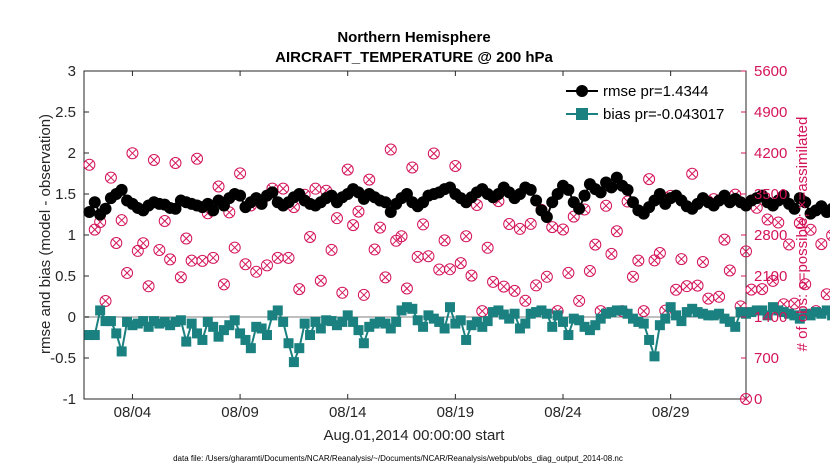 The width and height of the screenshot is (830, 470). I want to click on bias-series, so click(457, 335).